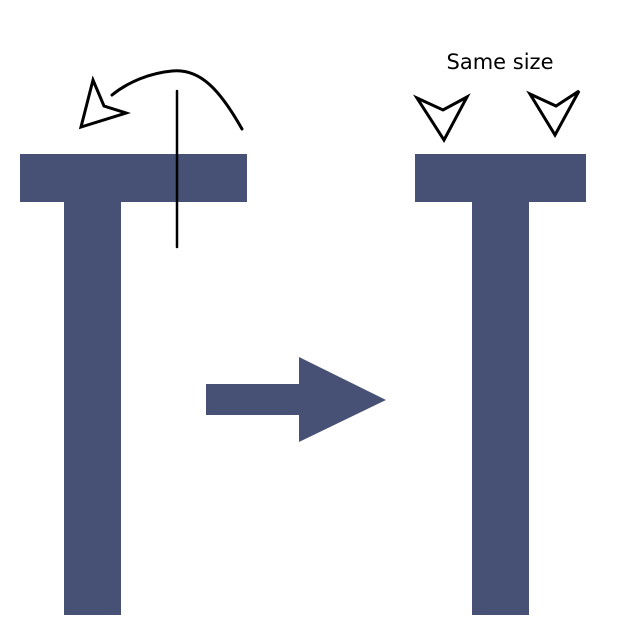 The height and width of the screenshot is (640, 640). I want to click on right-t-stem, so click(500, 408).